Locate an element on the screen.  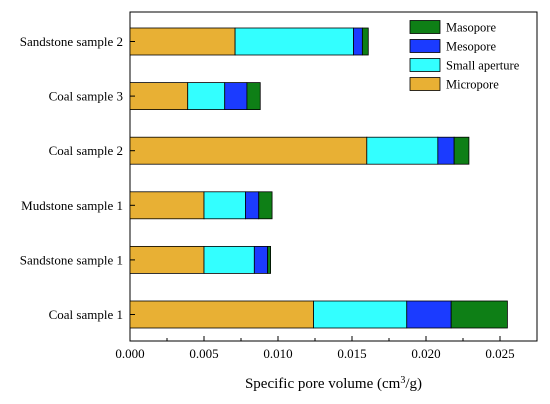
bar-sandstone-sample-2-small-aperture is located at coordinates (294, 41).